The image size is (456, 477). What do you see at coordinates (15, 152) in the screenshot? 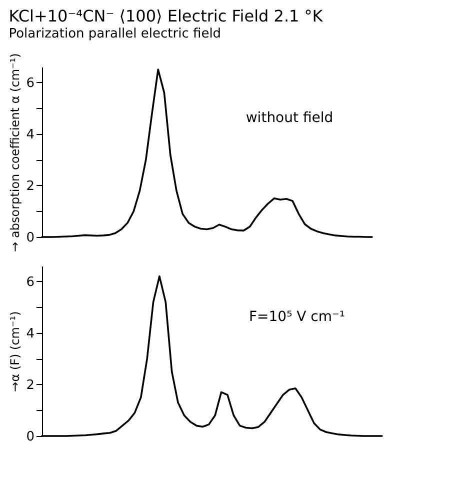
I see `y-axis-title: → absorption coefficient α (cm⁻¹)` at bounding box center [15, 152].